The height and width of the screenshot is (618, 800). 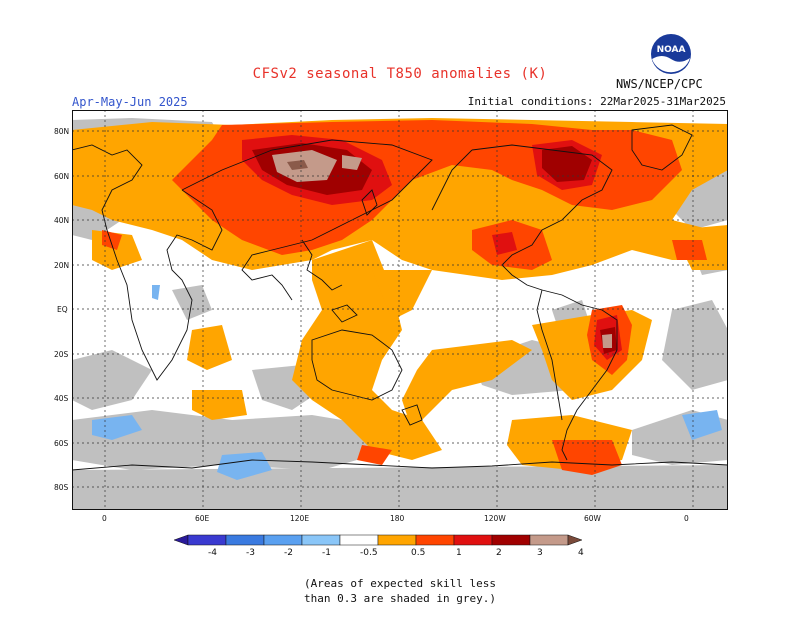 What do you see at coordinates (575, 540) in the screenshot?
I see `colorbar-arrow-right` at bounding box center [575, 540].